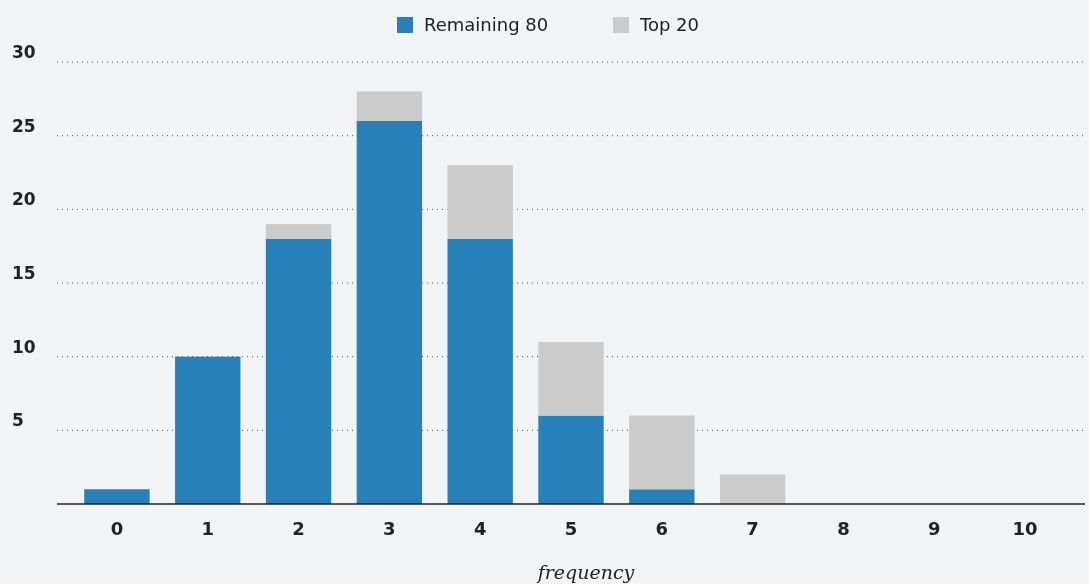  I want to click on x-tick-label: 9, so click(934, 528).